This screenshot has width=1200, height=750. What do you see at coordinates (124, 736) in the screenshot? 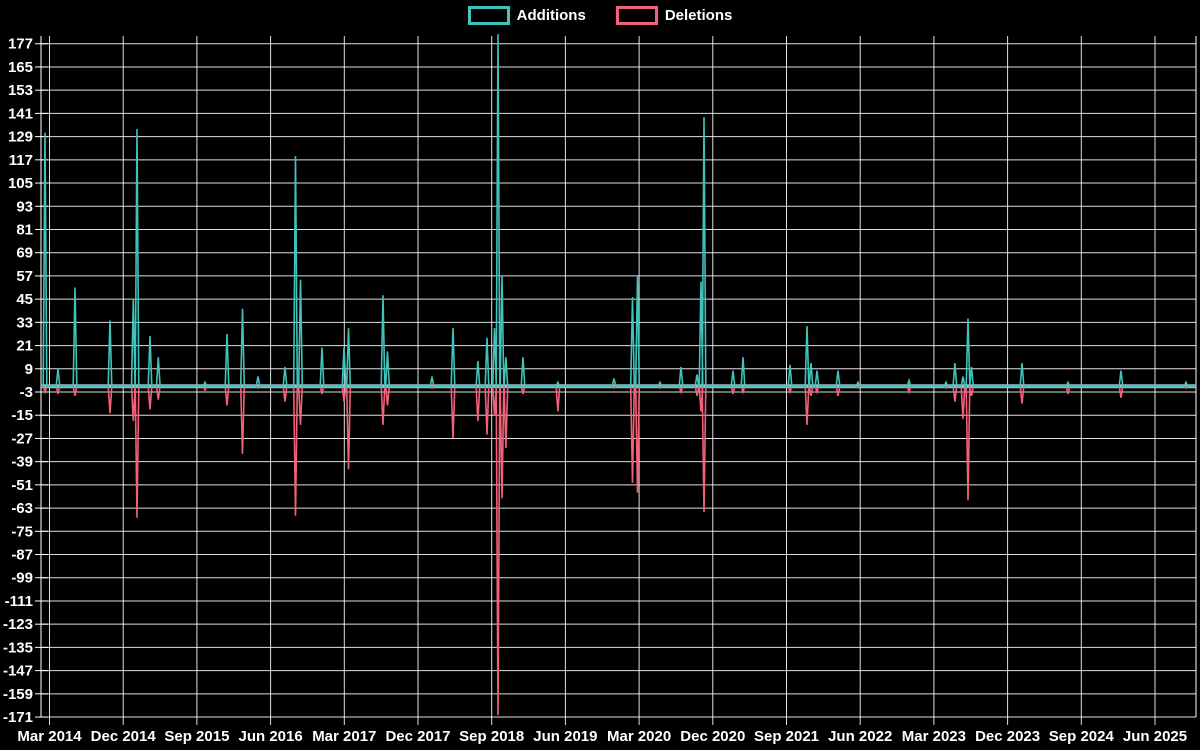
I see `x-tick-label: Dec 2014` at bounding box center [124, 736].